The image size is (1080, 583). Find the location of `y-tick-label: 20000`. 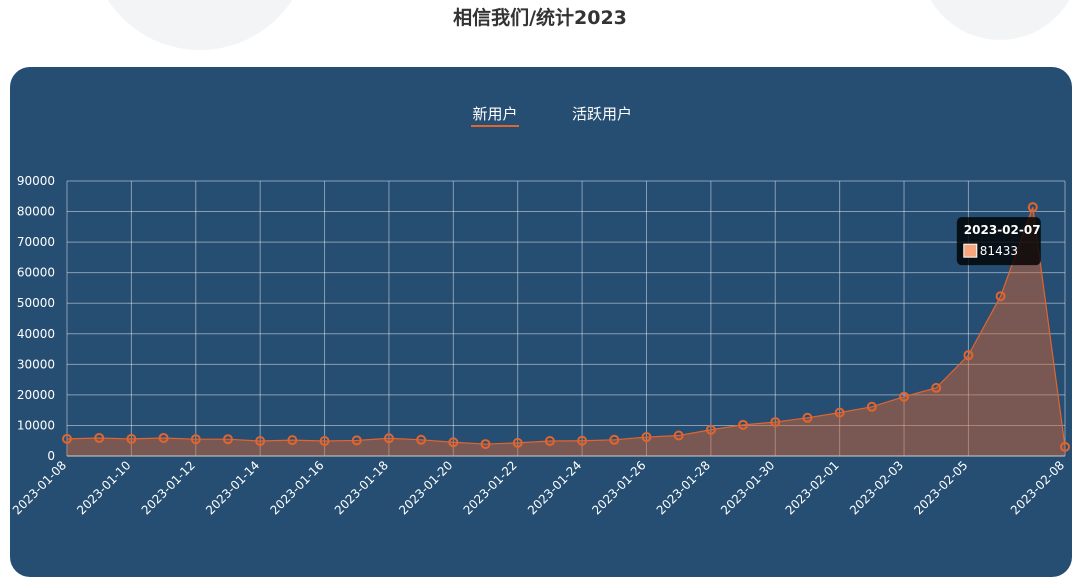

y-tick-label: 20000 is located at coordinates (36, 395).